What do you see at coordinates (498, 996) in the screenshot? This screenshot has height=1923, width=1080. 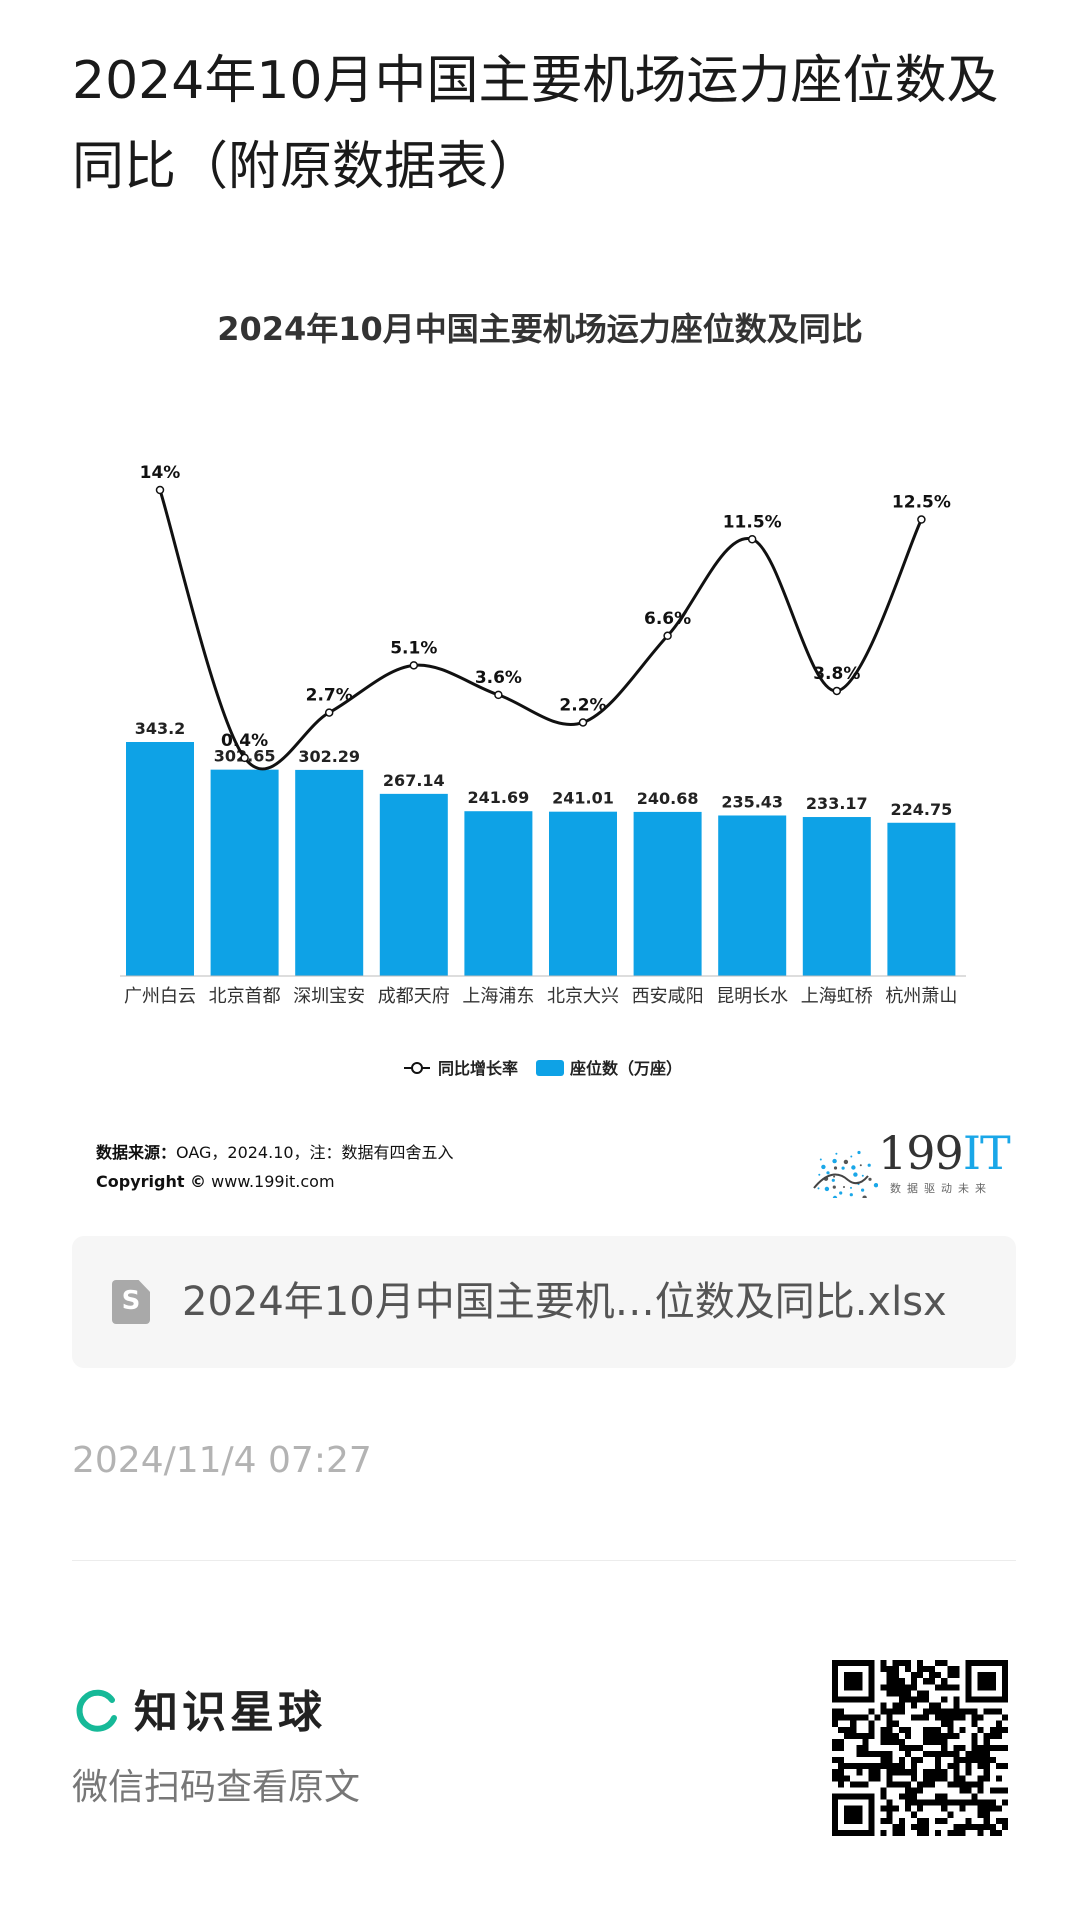 I see `x-tick-label: 上海浦东` at bounding box center [498, 996].